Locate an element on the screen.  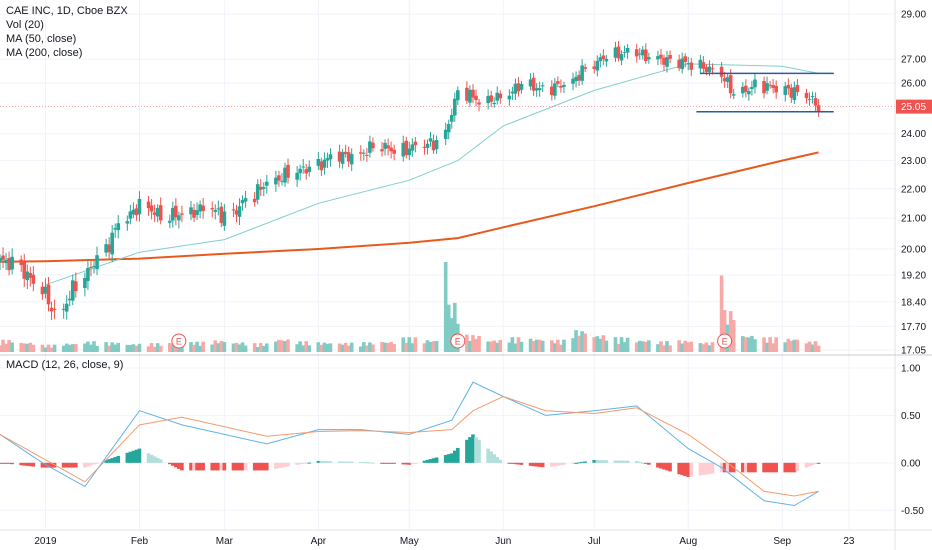
price-tick-label: 21.00 is located at coordinates (913, 219).